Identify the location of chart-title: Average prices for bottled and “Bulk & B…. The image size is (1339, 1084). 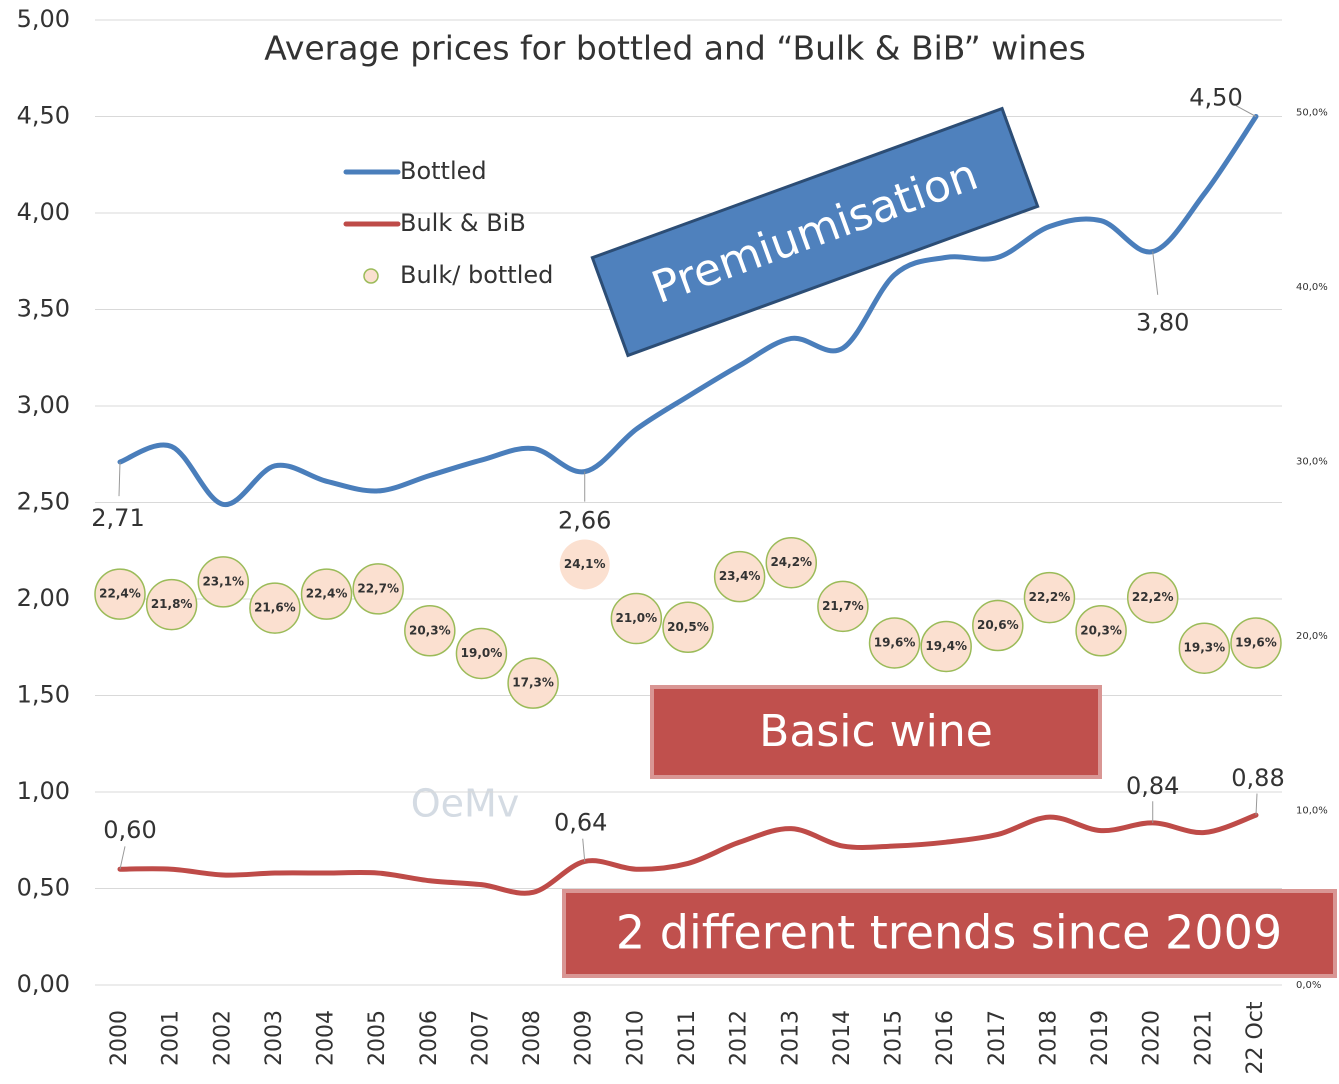
(675, 48).